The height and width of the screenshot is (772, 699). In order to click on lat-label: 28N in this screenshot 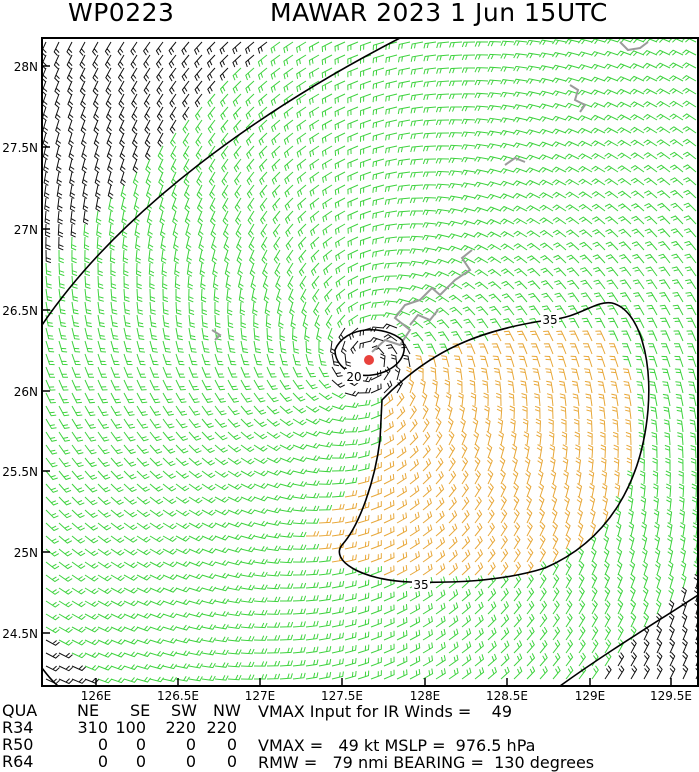, I will do `click(26, 67)`.